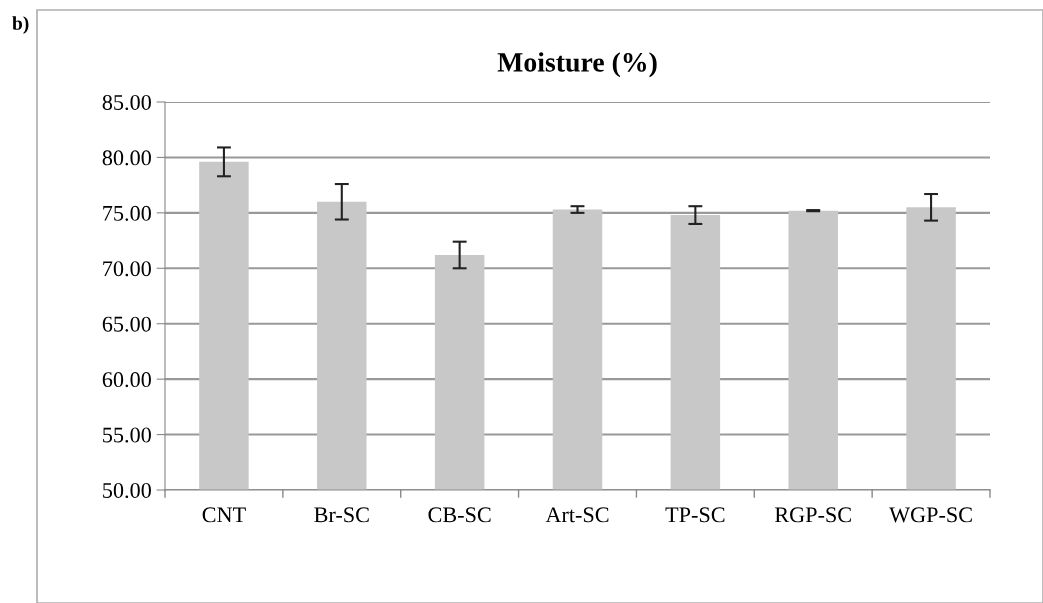 The image size is (1043, 603). Describe the element at coordinates (127, 490) in the screenshot. I see `y-tick-label: 50.00` at that location.